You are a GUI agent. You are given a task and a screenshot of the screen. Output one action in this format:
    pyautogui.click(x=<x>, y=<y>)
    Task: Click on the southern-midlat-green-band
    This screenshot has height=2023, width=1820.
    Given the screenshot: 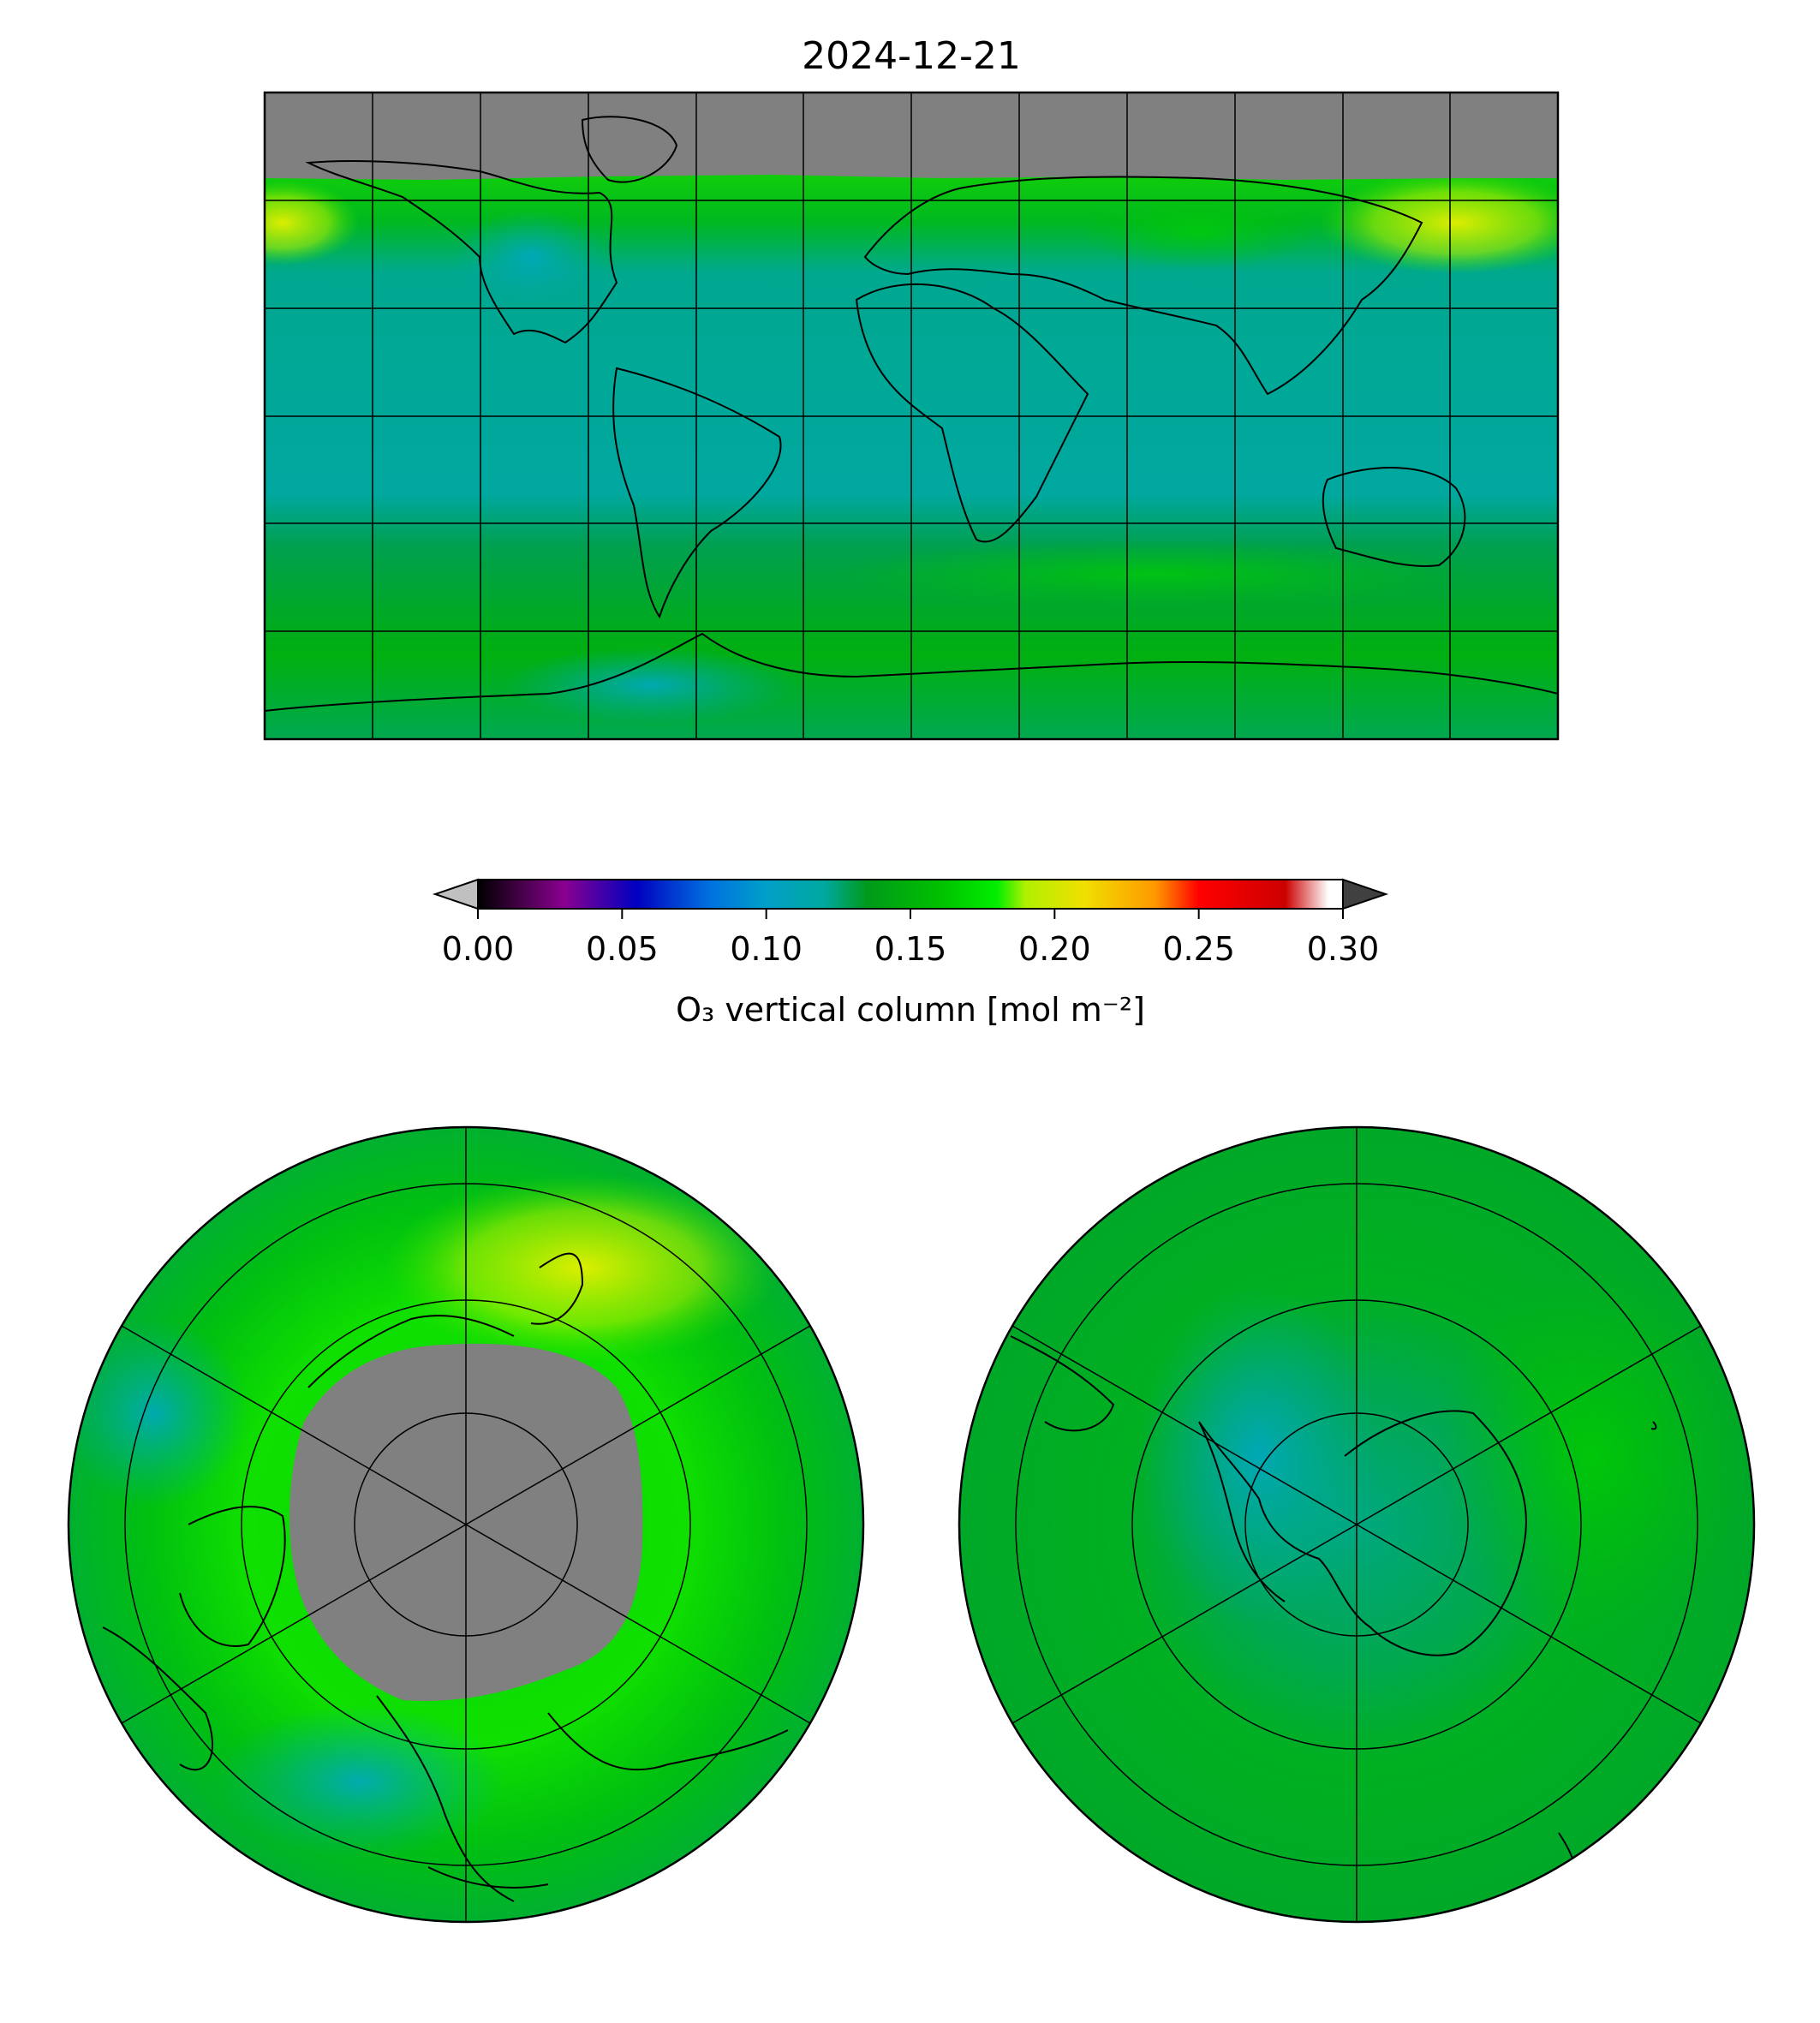 What is the action you would take?
    pyautogui.click(x=1156, y=574)
    